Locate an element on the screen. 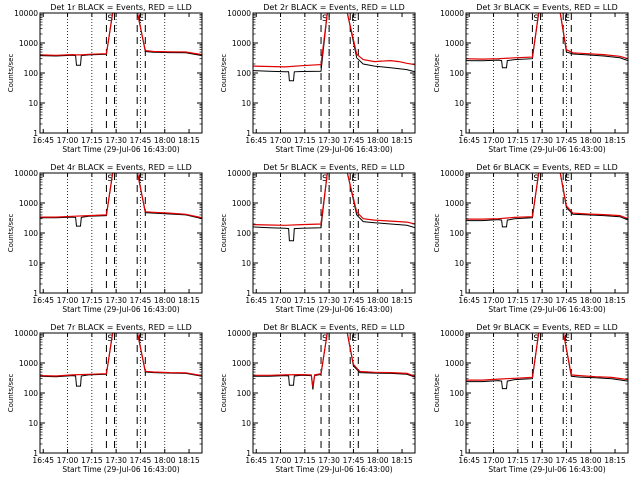 The height and width of the screenshot is (484, 640). chart-title: Det 6r BLACK = Events, RED = LLD is located at coordinates (547, 167).